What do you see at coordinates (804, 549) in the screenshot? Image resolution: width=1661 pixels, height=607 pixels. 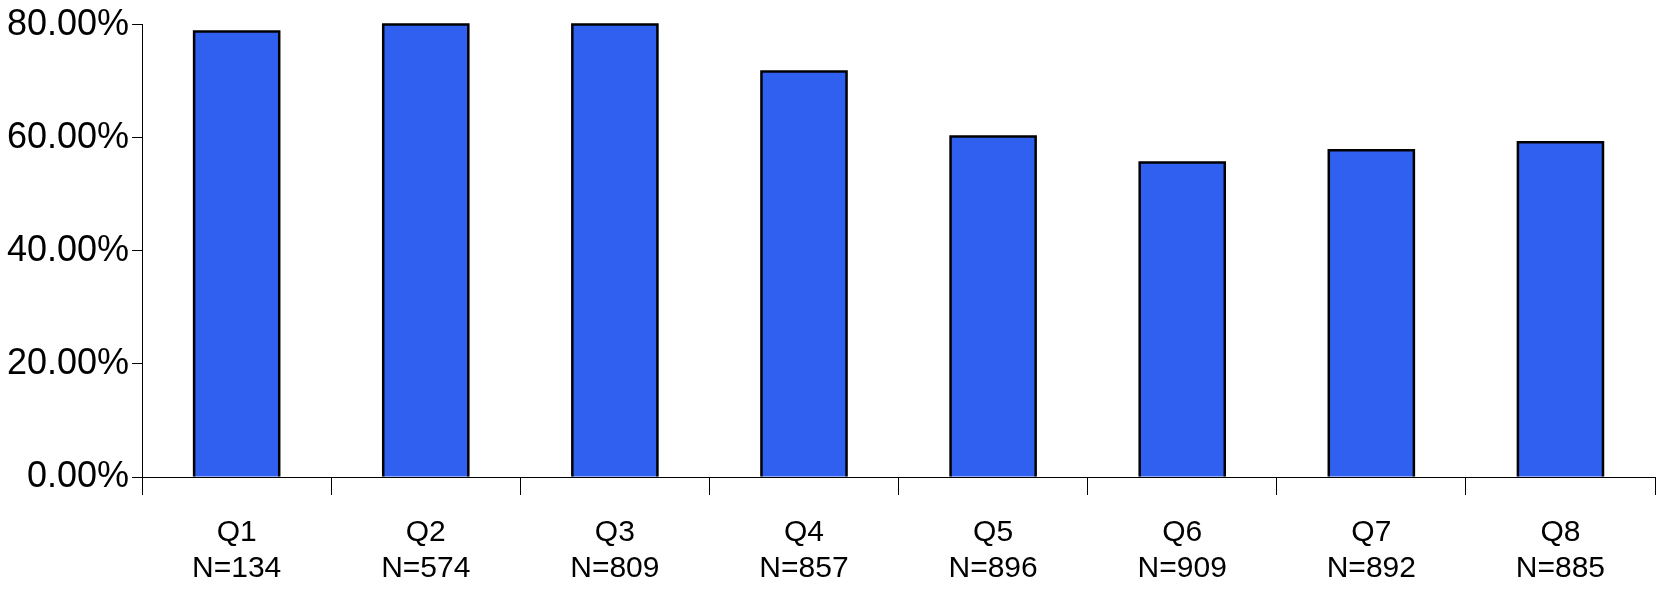 I see `x-tick-label: Q4 N=857` at bounding box center [804, 549].